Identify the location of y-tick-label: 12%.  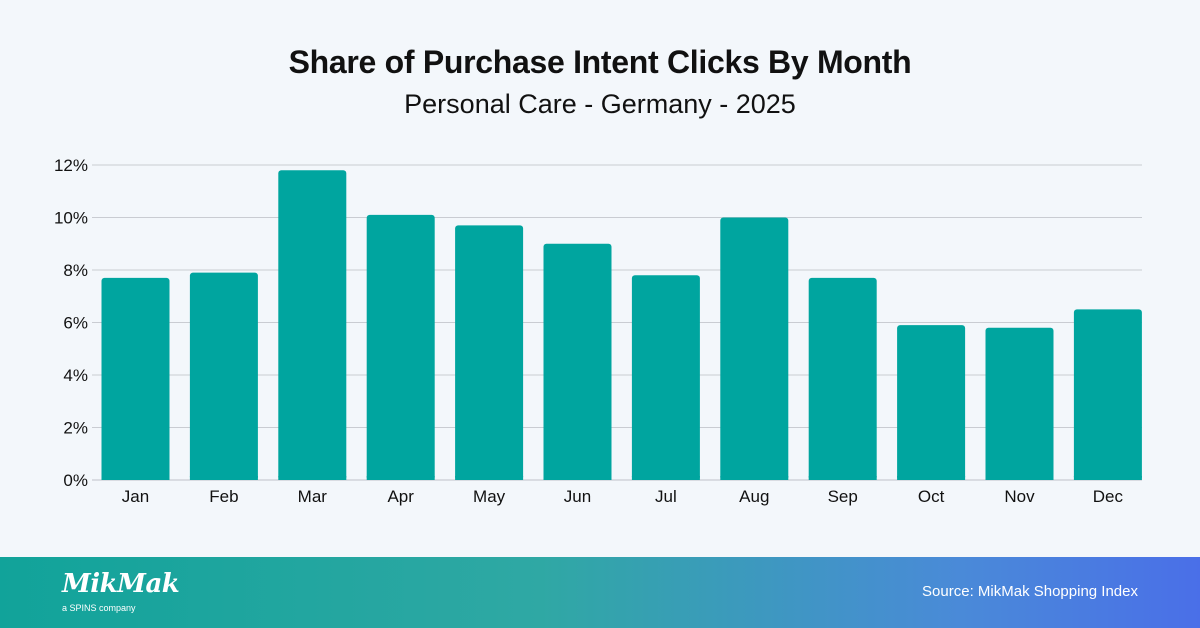
(71, 165).